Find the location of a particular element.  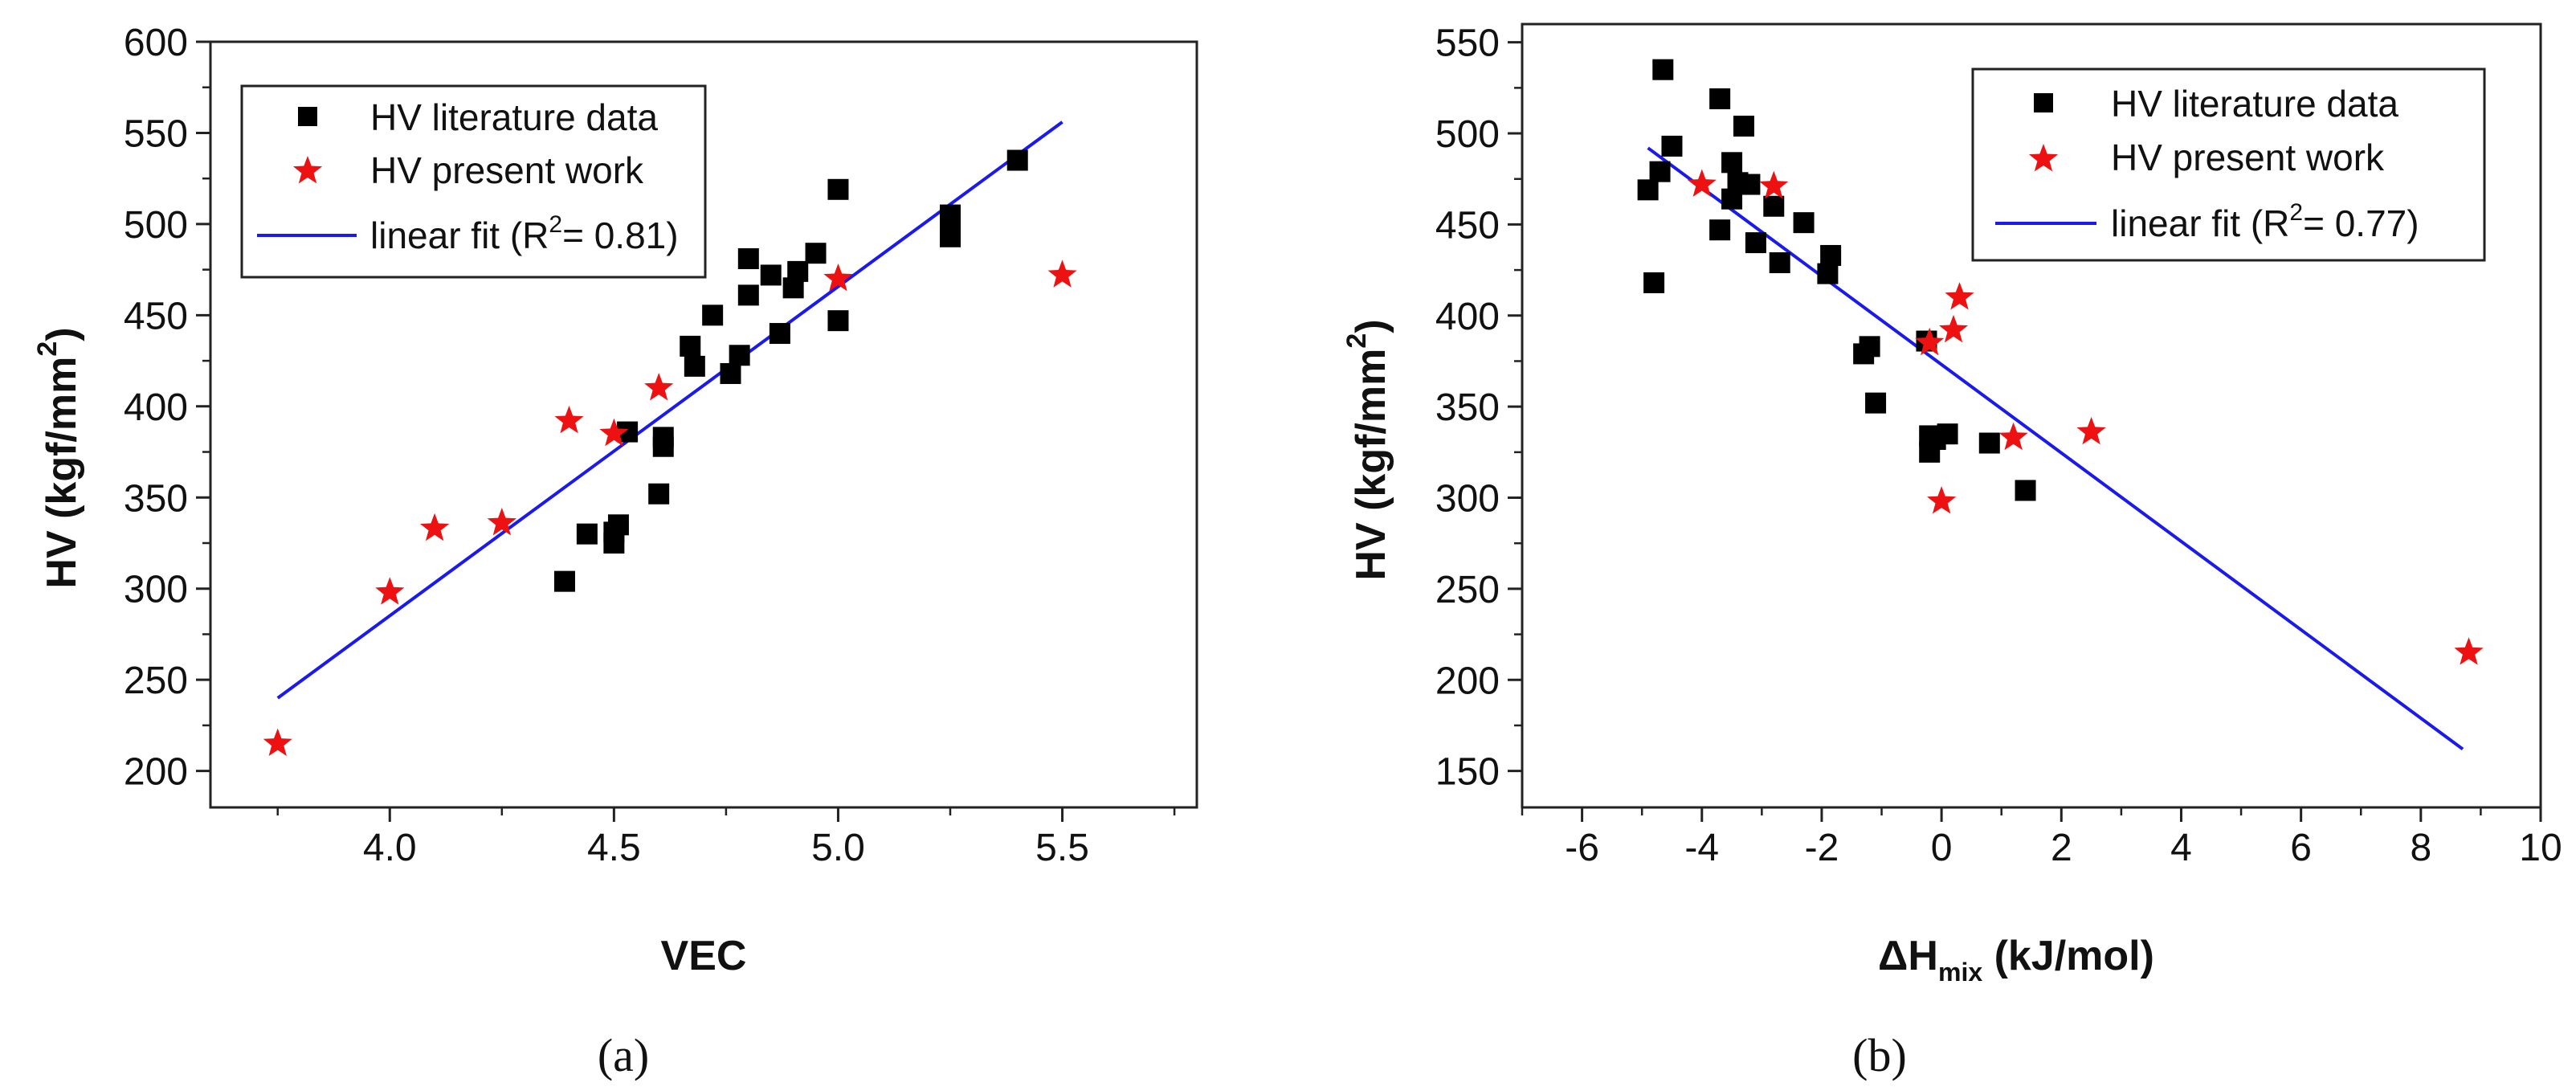

legend-box-a is located at coordinates (473, 181).